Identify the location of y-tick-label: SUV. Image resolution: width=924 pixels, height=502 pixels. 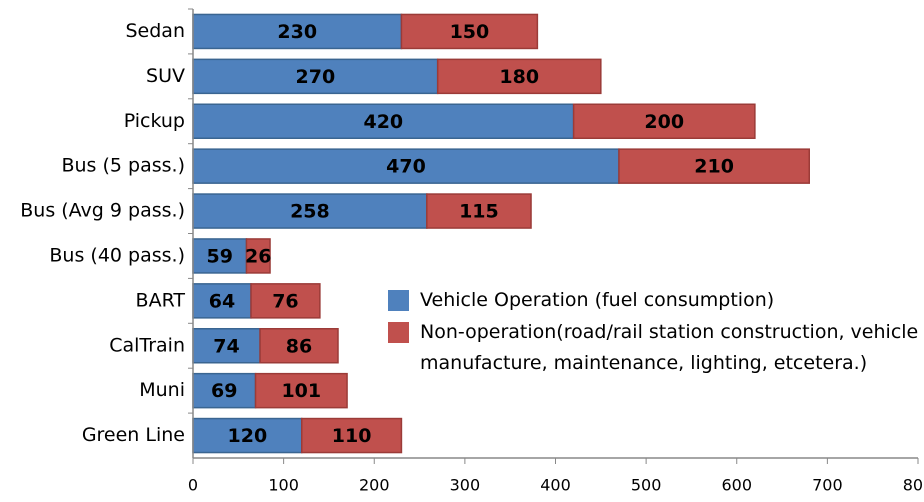
(165, 76).